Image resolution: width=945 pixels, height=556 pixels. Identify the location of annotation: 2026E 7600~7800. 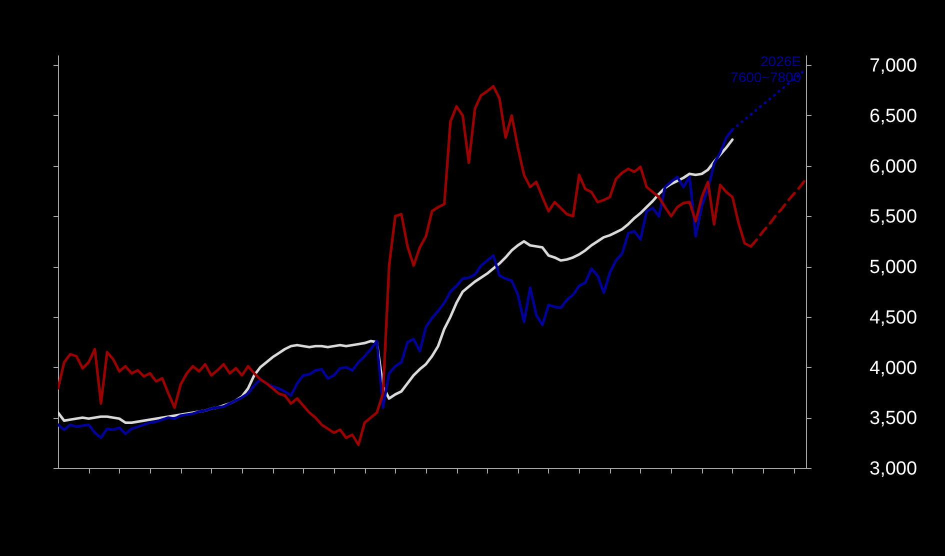
(766, 69).